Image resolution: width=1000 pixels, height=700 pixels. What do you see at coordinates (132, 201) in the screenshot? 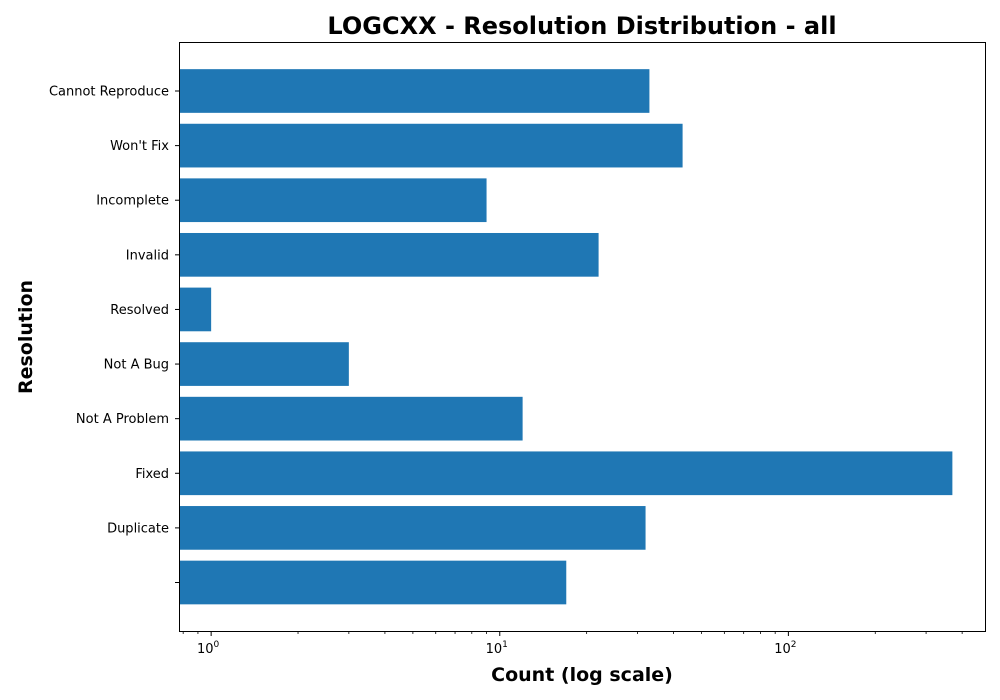
I see `y-tick-label: Incomplete` at bounding box center [132, 201].